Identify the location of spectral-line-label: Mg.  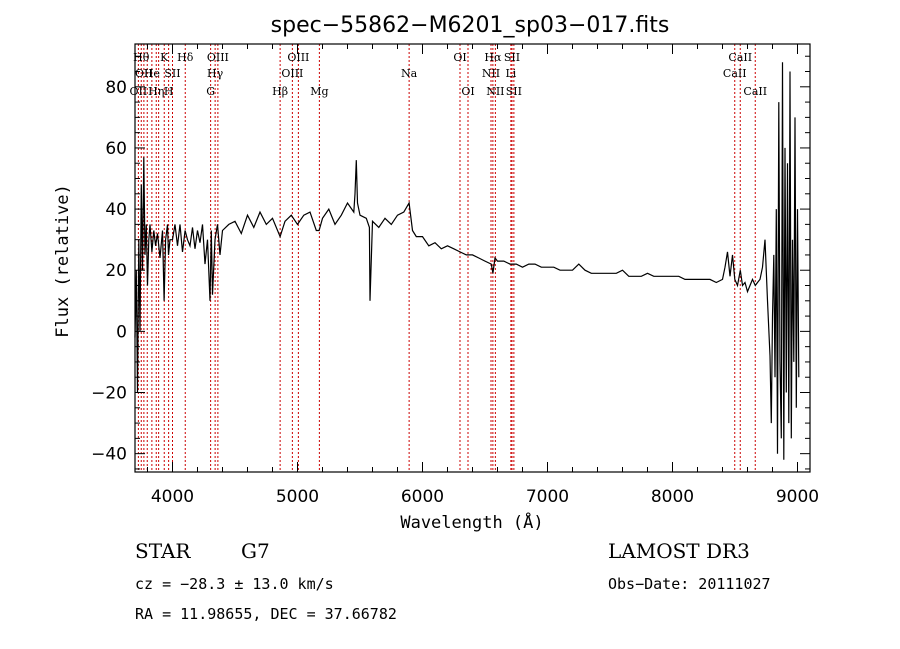
(319, 91).